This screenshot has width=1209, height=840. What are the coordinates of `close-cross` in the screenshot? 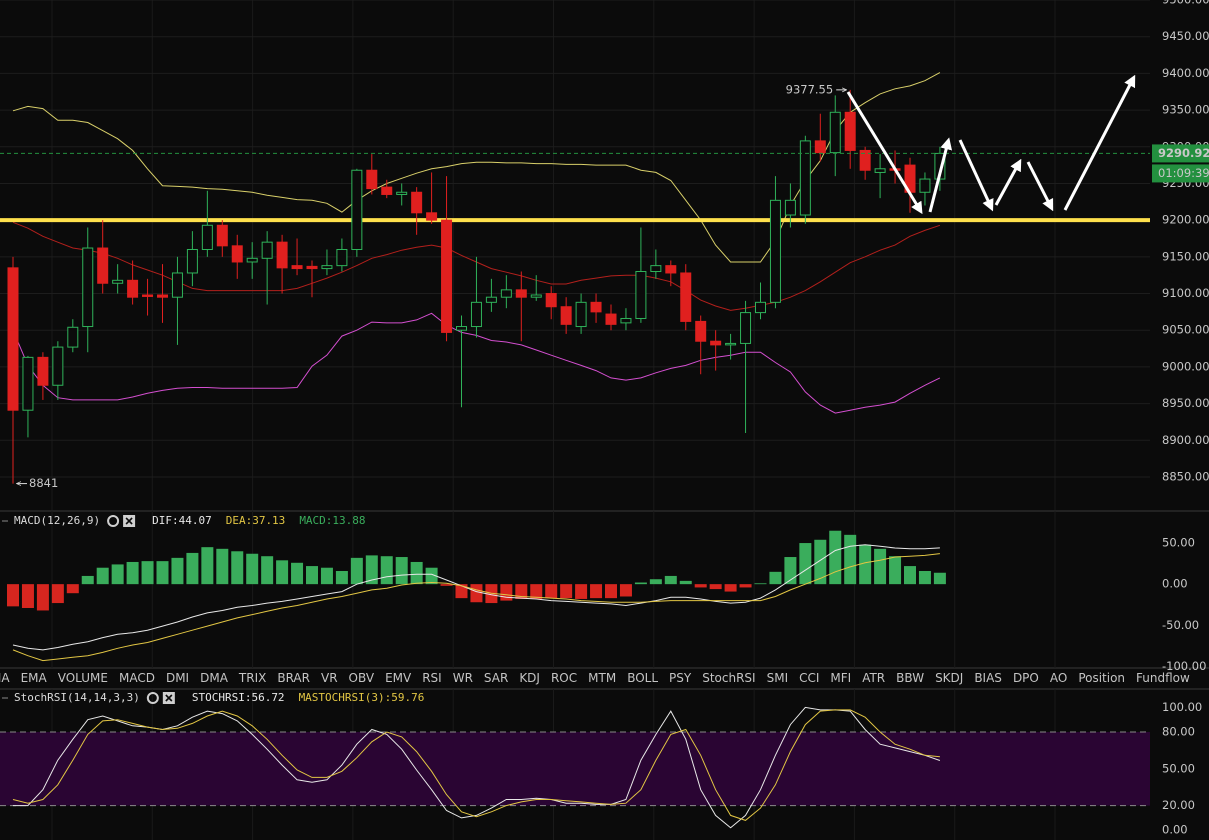 It's located at (129, 521).